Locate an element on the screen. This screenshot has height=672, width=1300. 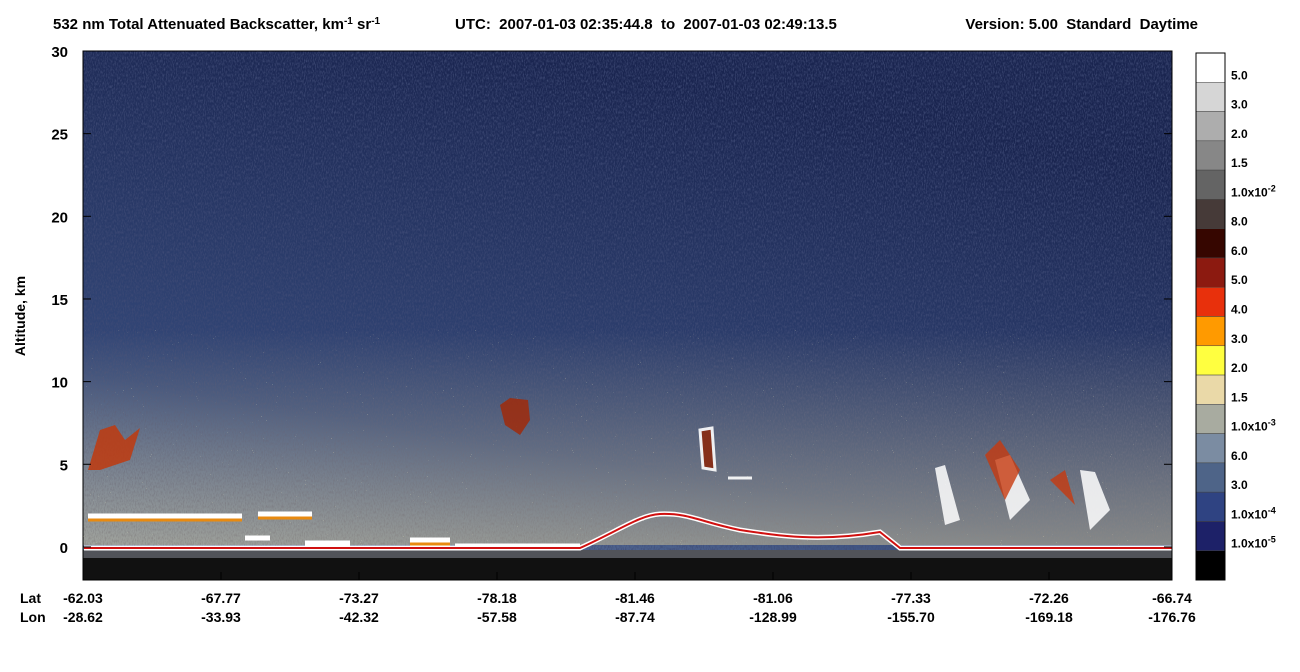
colorbar-label-part: -4 is located at coordinates (1272, 510).